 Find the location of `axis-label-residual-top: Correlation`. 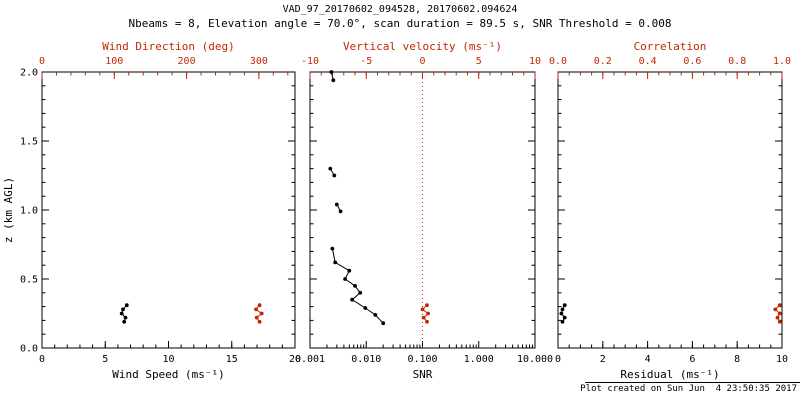

axis-label-residual-top: Correlation is located at coordinates (670, 46).